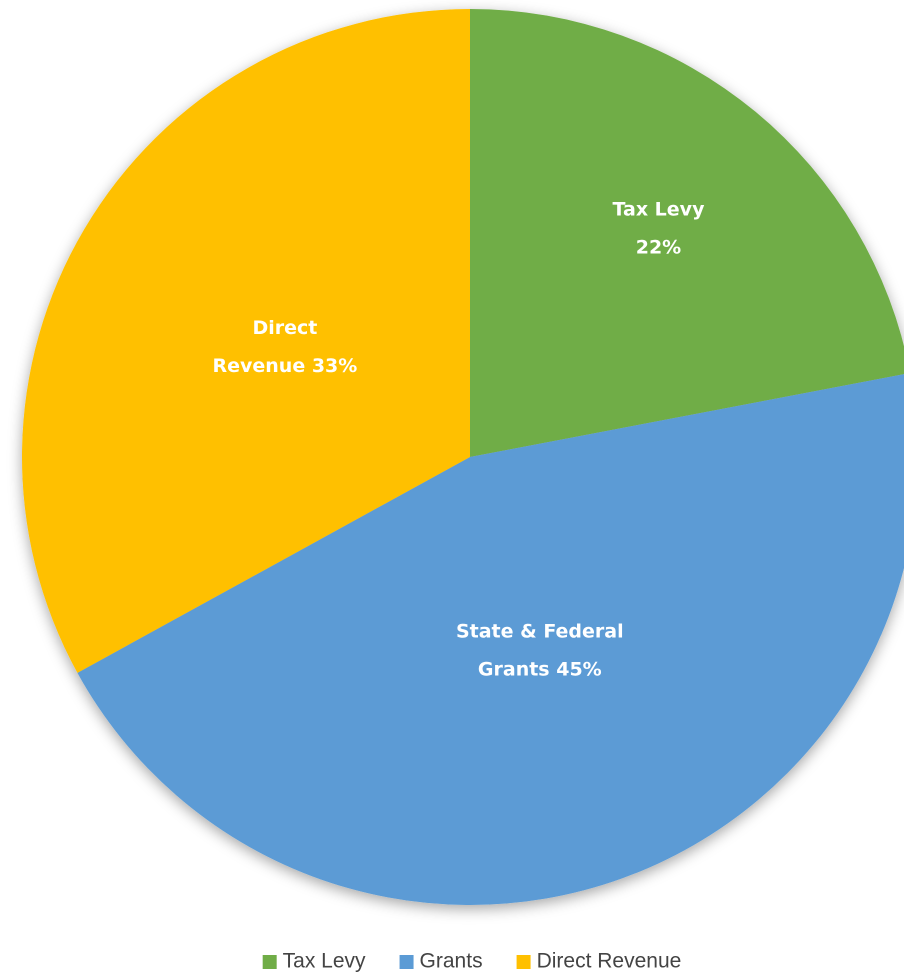 This screenshot has height=975, width=904. I want to click on data-label: Revenue 33%, so click(284, 366).